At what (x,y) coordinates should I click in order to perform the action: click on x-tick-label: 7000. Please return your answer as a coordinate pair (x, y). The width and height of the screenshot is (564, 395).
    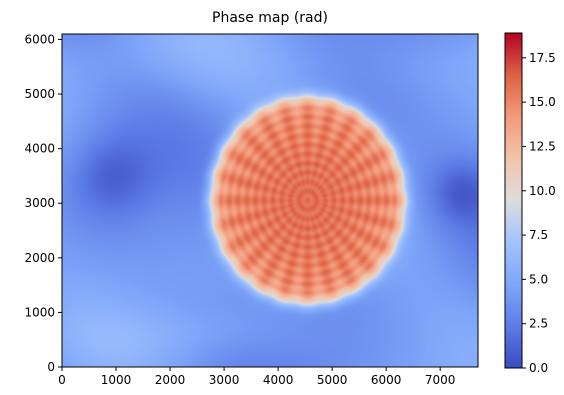
    Looking at the image, I should click on (440, 380).